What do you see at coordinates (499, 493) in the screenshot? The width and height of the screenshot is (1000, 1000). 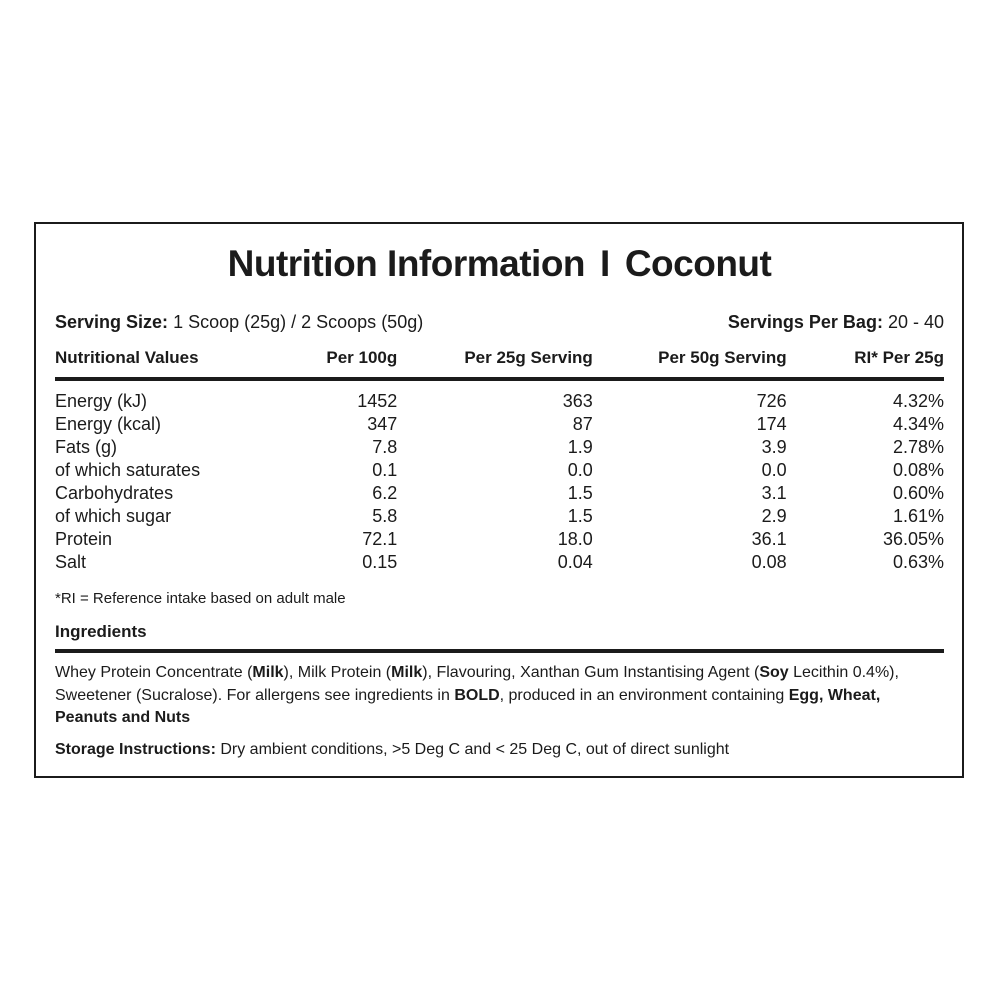 I see `table-row: Carbohydrates 6.2 1.5 3.1 0.60%` at bounding box center [499, 493].